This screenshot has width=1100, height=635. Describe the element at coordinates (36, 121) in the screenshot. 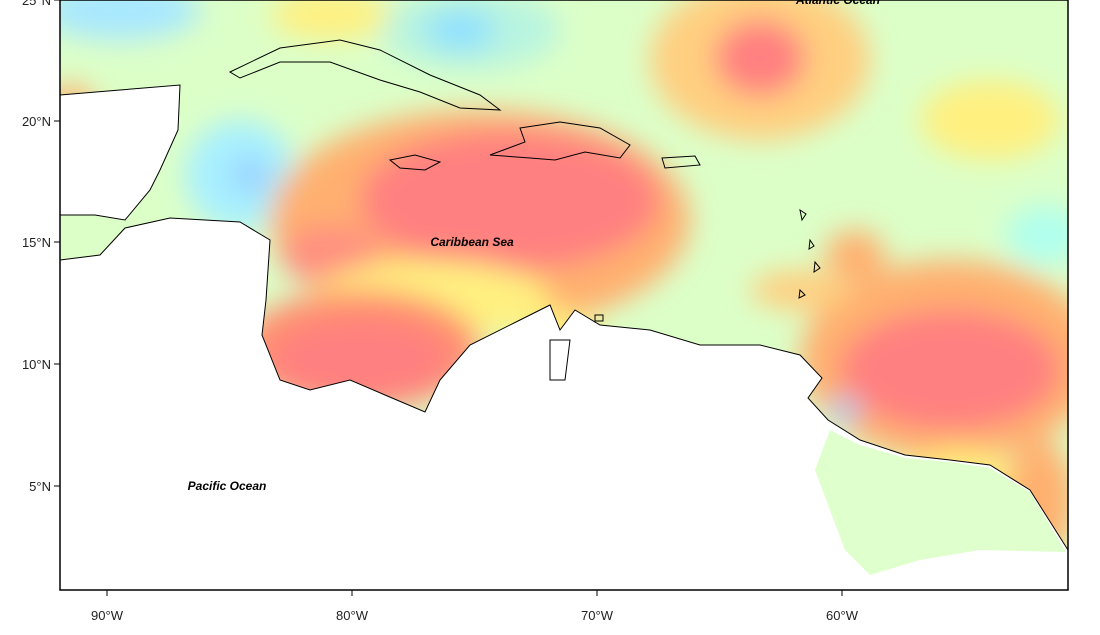

I see `lat-label: 20°N` at that location.